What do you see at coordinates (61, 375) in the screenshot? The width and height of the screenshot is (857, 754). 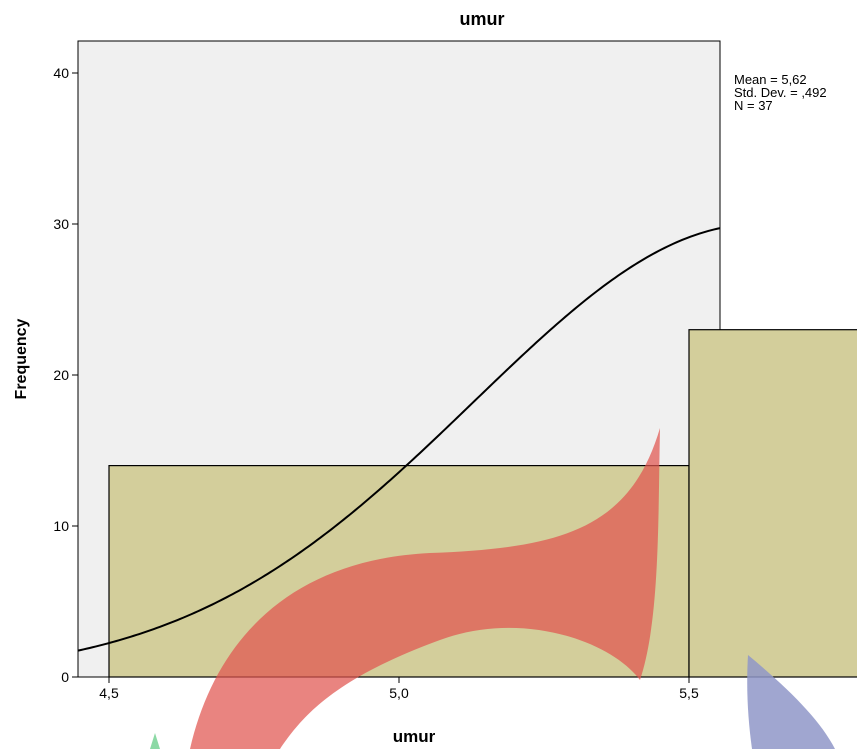 I see `y-tick-label: 20` at bounding box center [61, 375].